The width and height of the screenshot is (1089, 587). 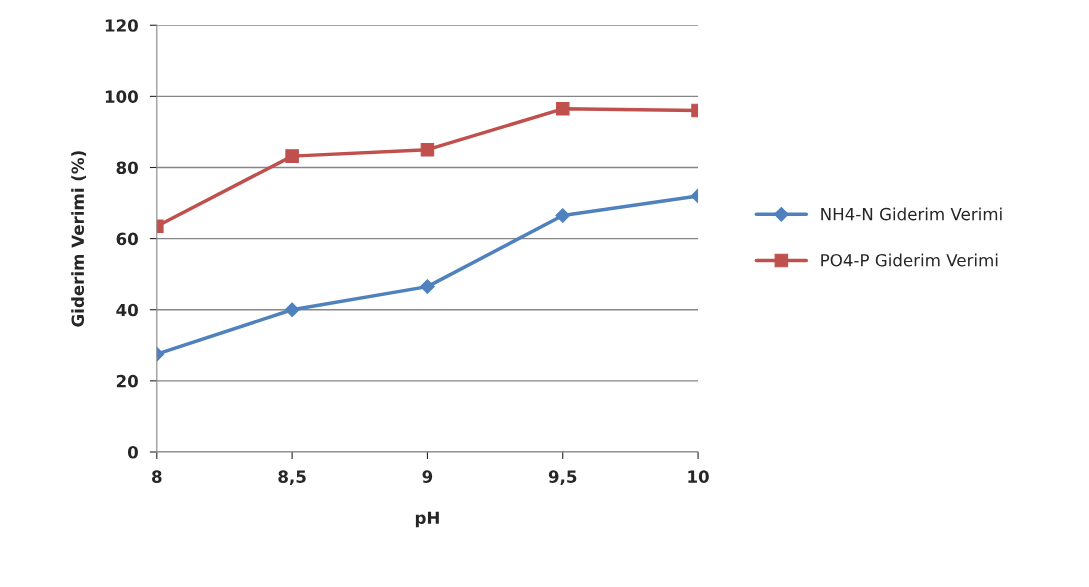 What do you see at coordinates (909, 260) in the screenshot?
I see `legend-label: PO4-P Giderim Verimi` at bounding box center [909, 260].